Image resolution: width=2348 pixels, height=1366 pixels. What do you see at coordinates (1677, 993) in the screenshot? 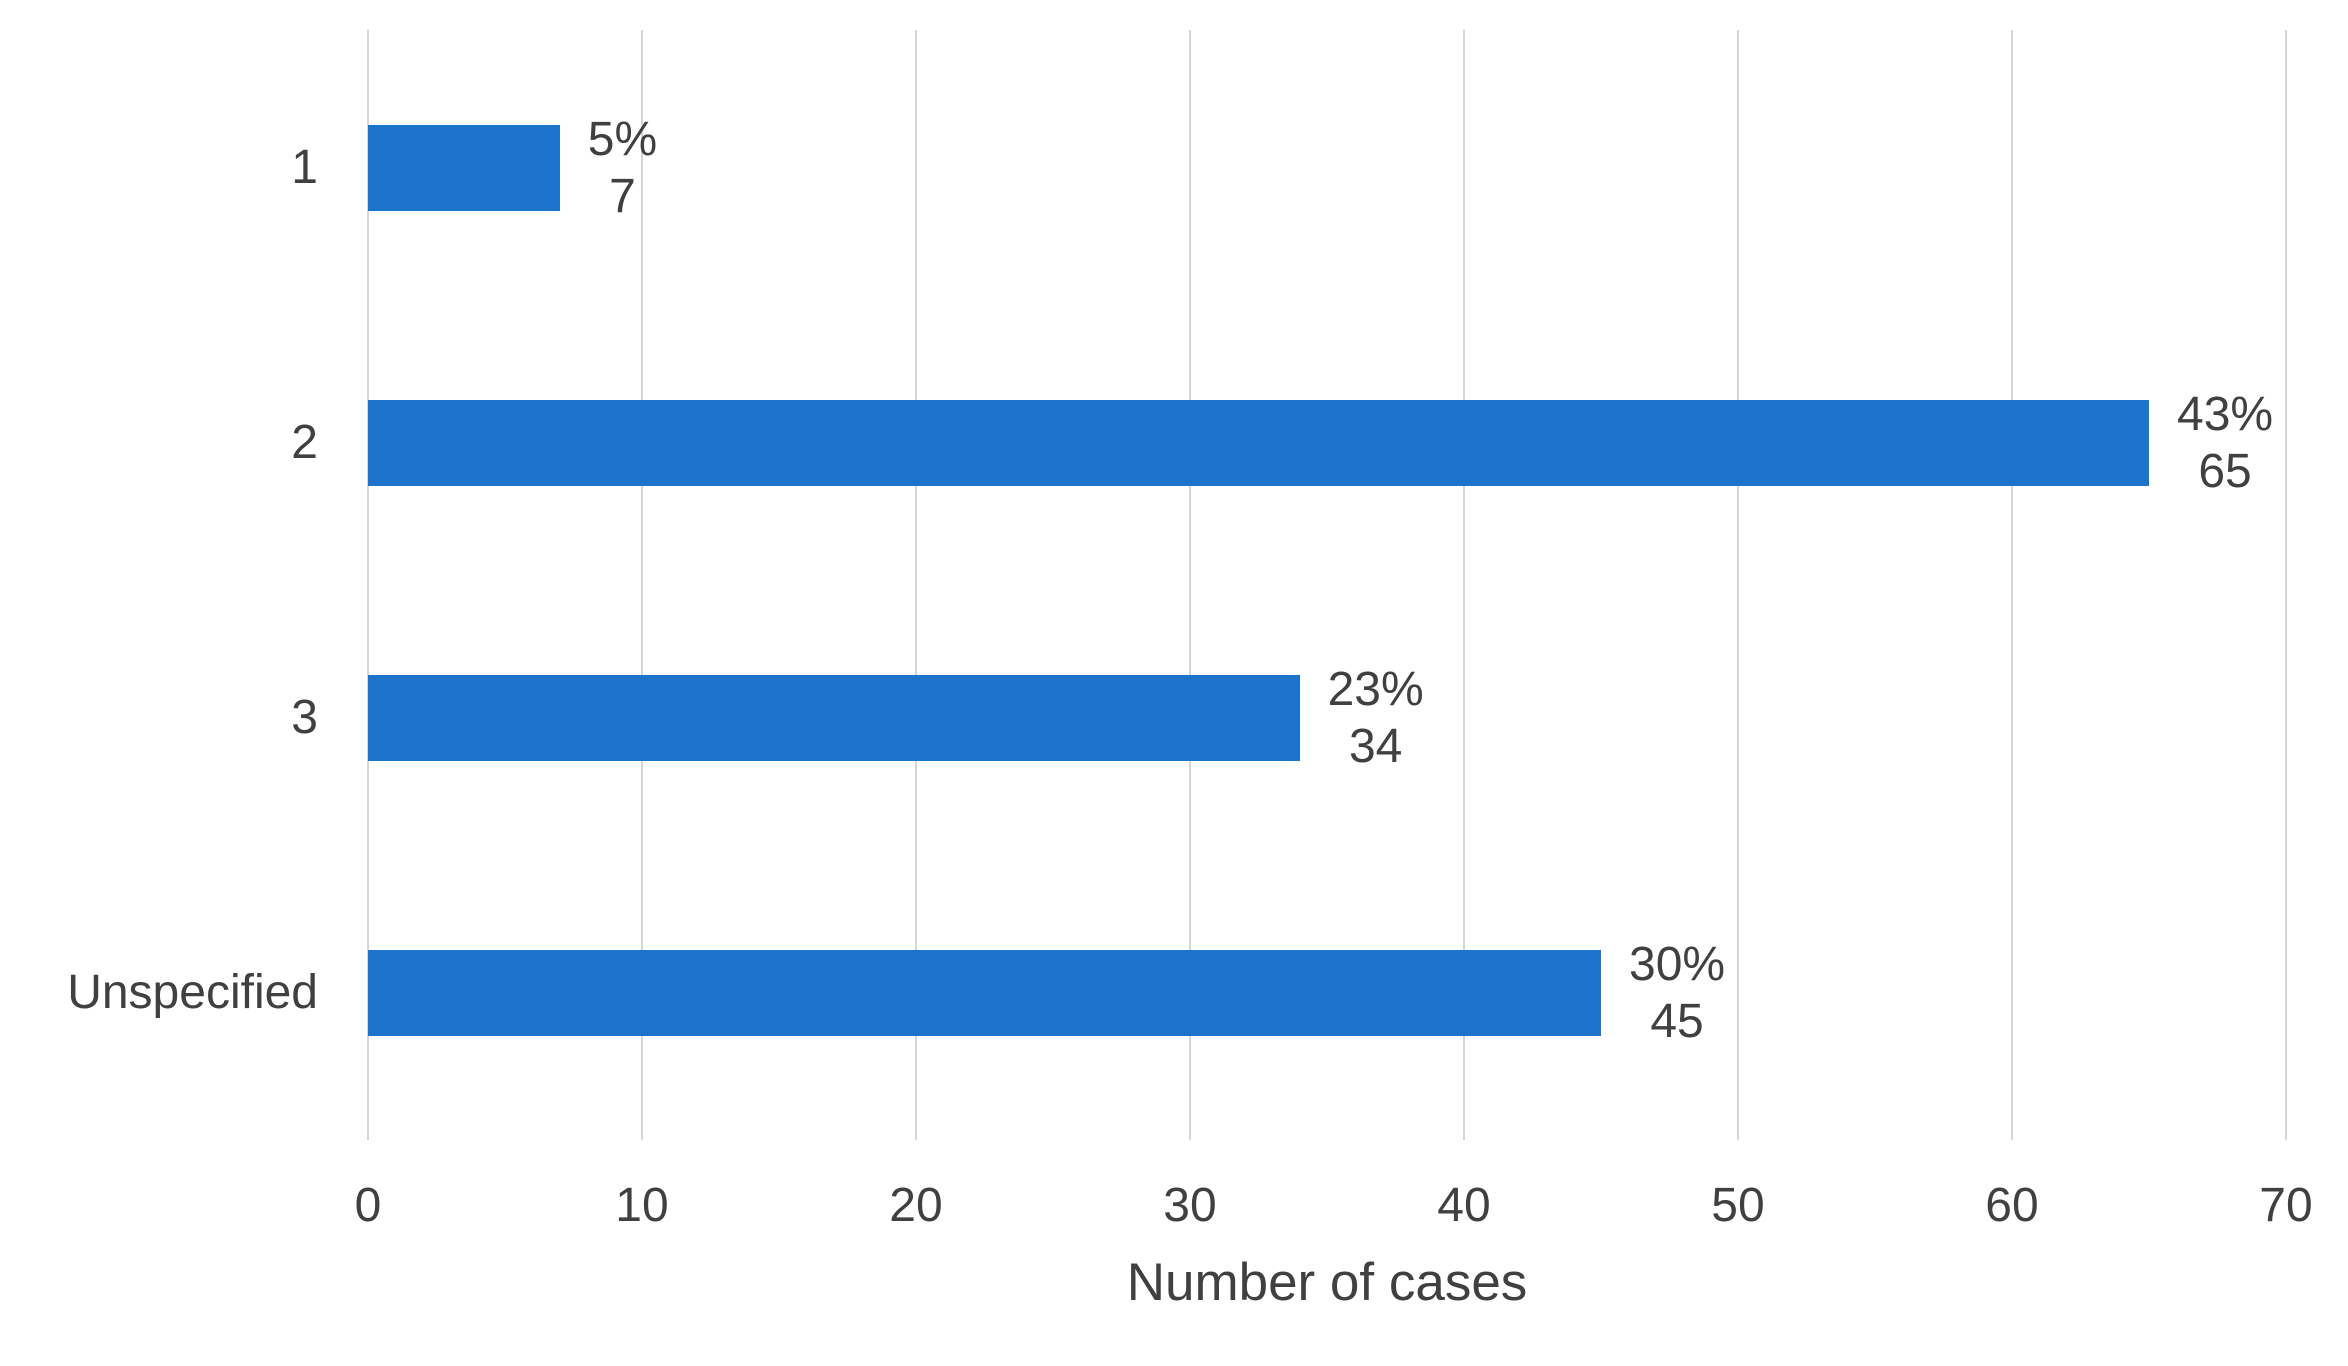
I see `bar-value-label: 30% 45` at bounding box center [1677, 993].